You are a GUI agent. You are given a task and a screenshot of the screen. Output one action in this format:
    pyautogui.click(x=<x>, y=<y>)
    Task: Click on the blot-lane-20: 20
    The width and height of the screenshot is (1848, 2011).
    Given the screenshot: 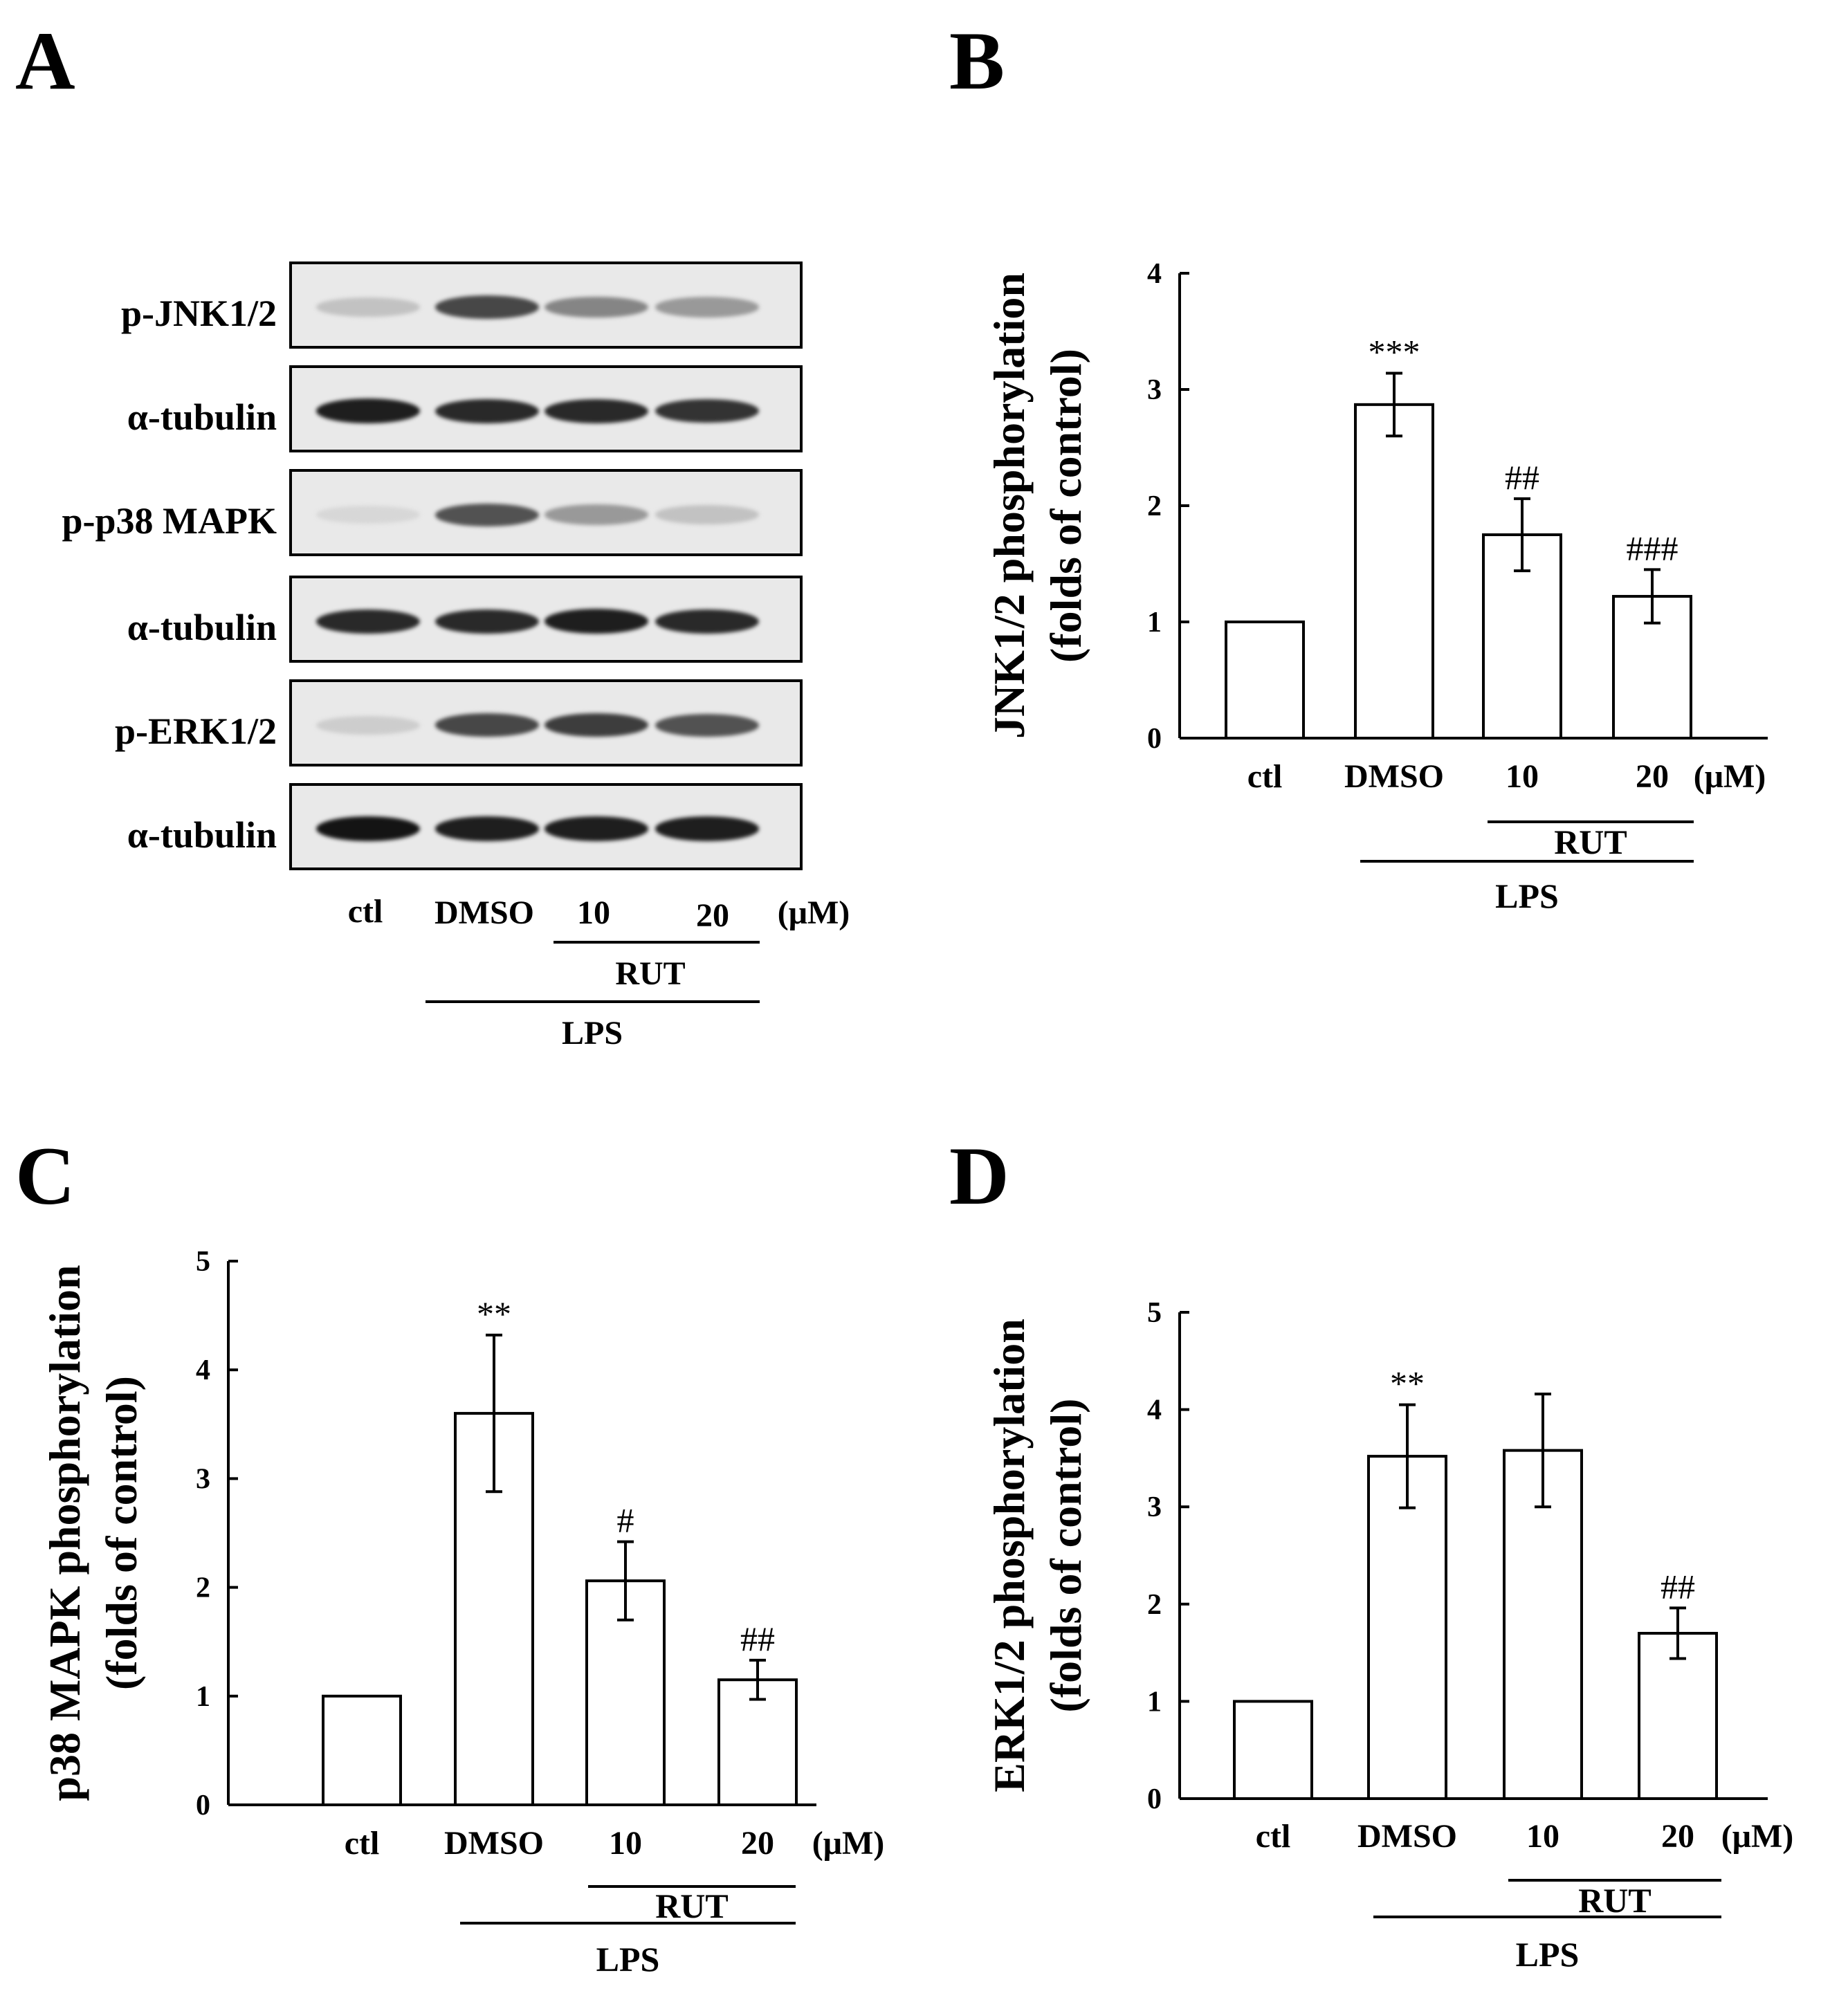 What is the action you would take?
    pyautogui.click(x=712, y=915)
    